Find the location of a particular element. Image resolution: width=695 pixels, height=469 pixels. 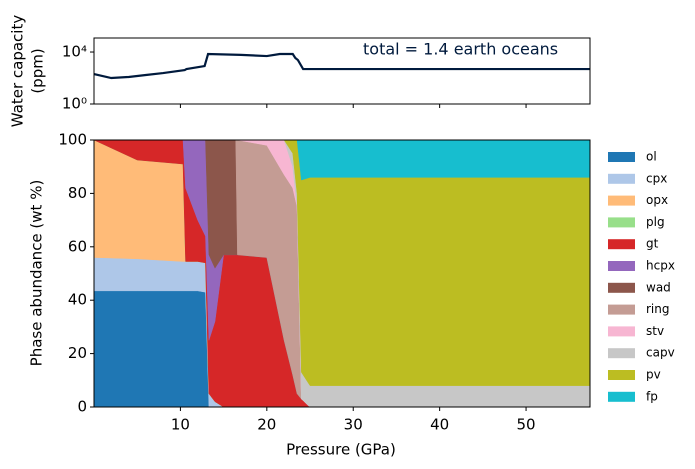

legend-label: stv is located at coordinates (655, 331).